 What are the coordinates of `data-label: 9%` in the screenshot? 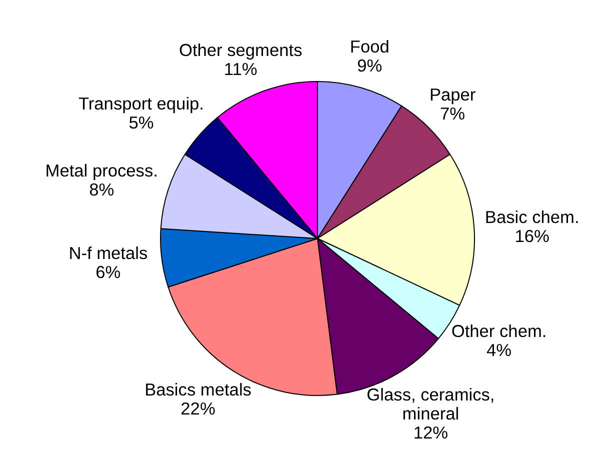 It's located at (369, 66).